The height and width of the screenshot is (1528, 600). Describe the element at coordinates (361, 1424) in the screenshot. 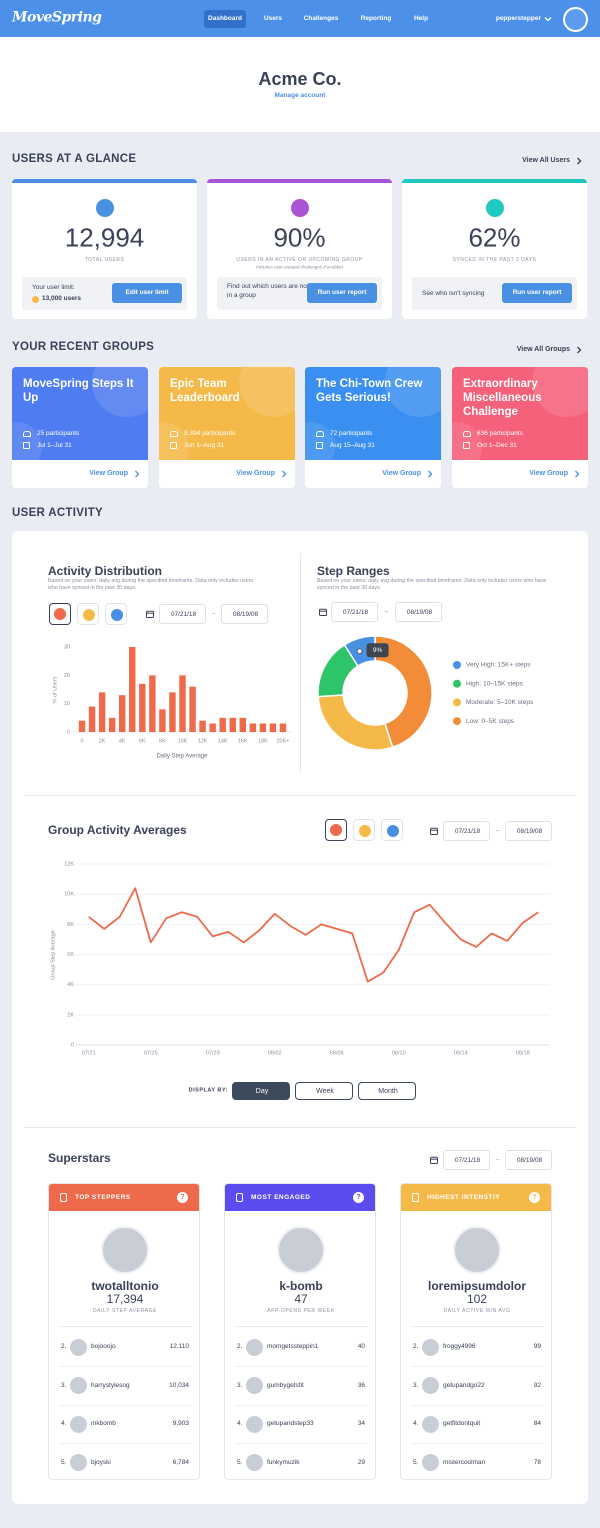

I see `user-value: 34` at that location.